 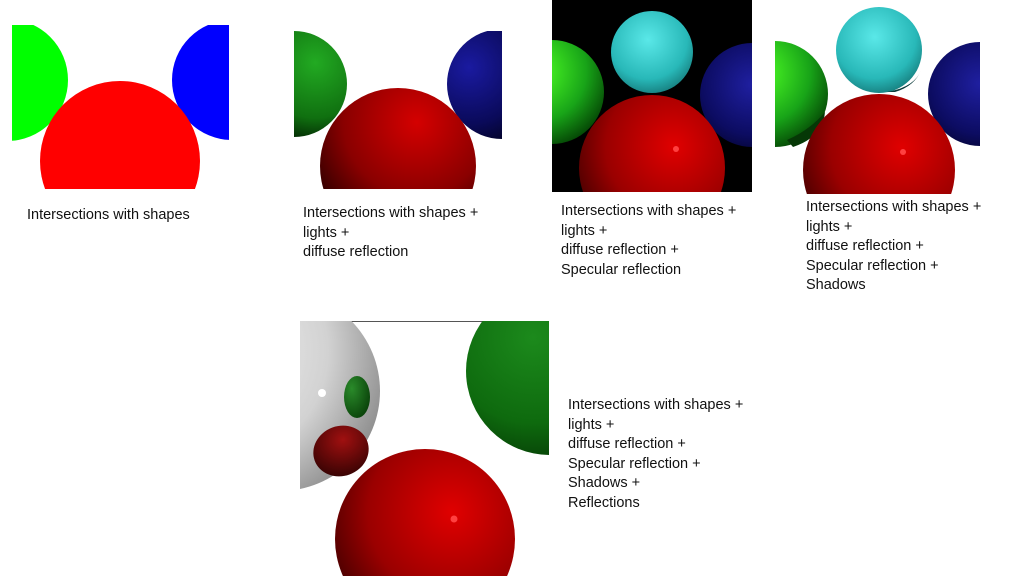 What do you see at coordinates (108, 215) in the screenshot?
I see `caption-intersections: Intersections with shapes` at bounding box center [108, 215].